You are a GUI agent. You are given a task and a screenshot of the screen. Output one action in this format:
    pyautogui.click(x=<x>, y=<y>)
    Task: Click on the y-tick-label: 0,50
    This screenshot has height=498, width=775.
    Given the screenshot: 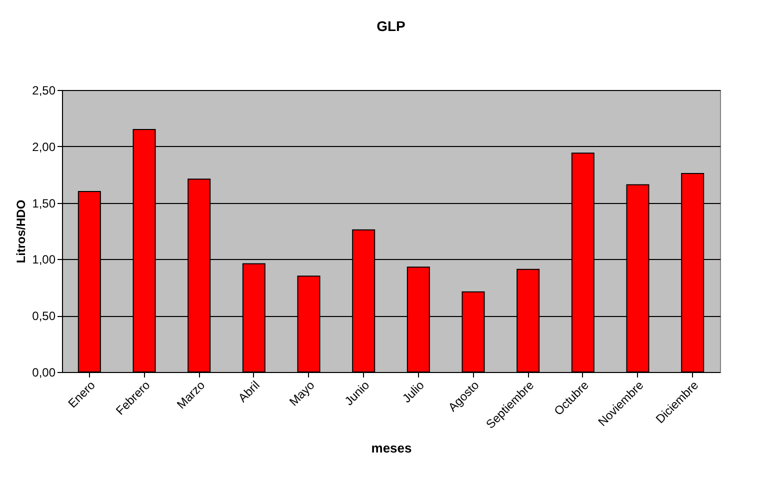 What is the action you would take?
    pyautogui.click(x=44, y=316)
    